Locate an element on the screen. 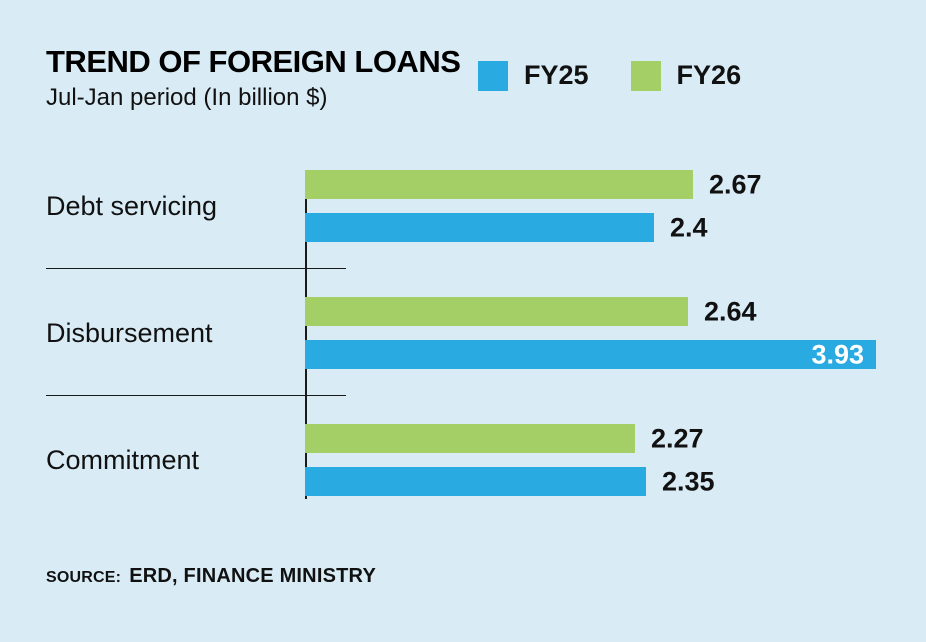 The width and height of the screenshot is (926, 642). source-line: SOURCE: ERD, FINANCE MINISTRY is located at coordinates (211, 576).